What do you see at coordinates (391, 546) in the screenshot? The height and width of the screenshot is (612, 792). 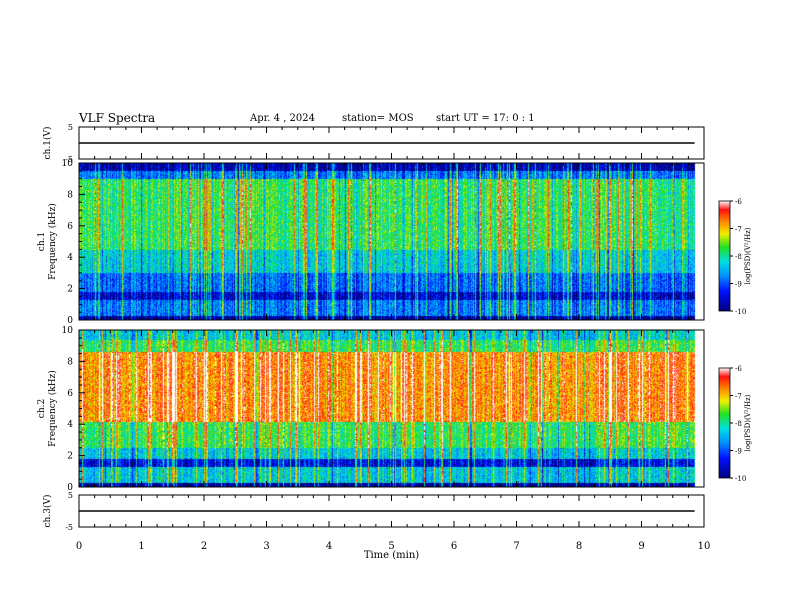 I see `xtick-label: 5` at bounding box center [391, 546].